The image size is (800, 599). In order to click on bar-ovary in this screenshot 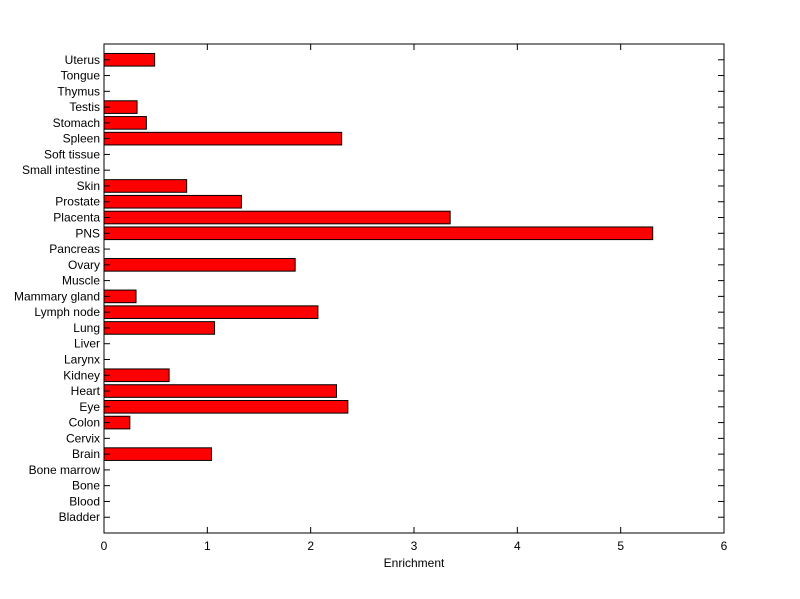, I will do `click(199, 265)`.